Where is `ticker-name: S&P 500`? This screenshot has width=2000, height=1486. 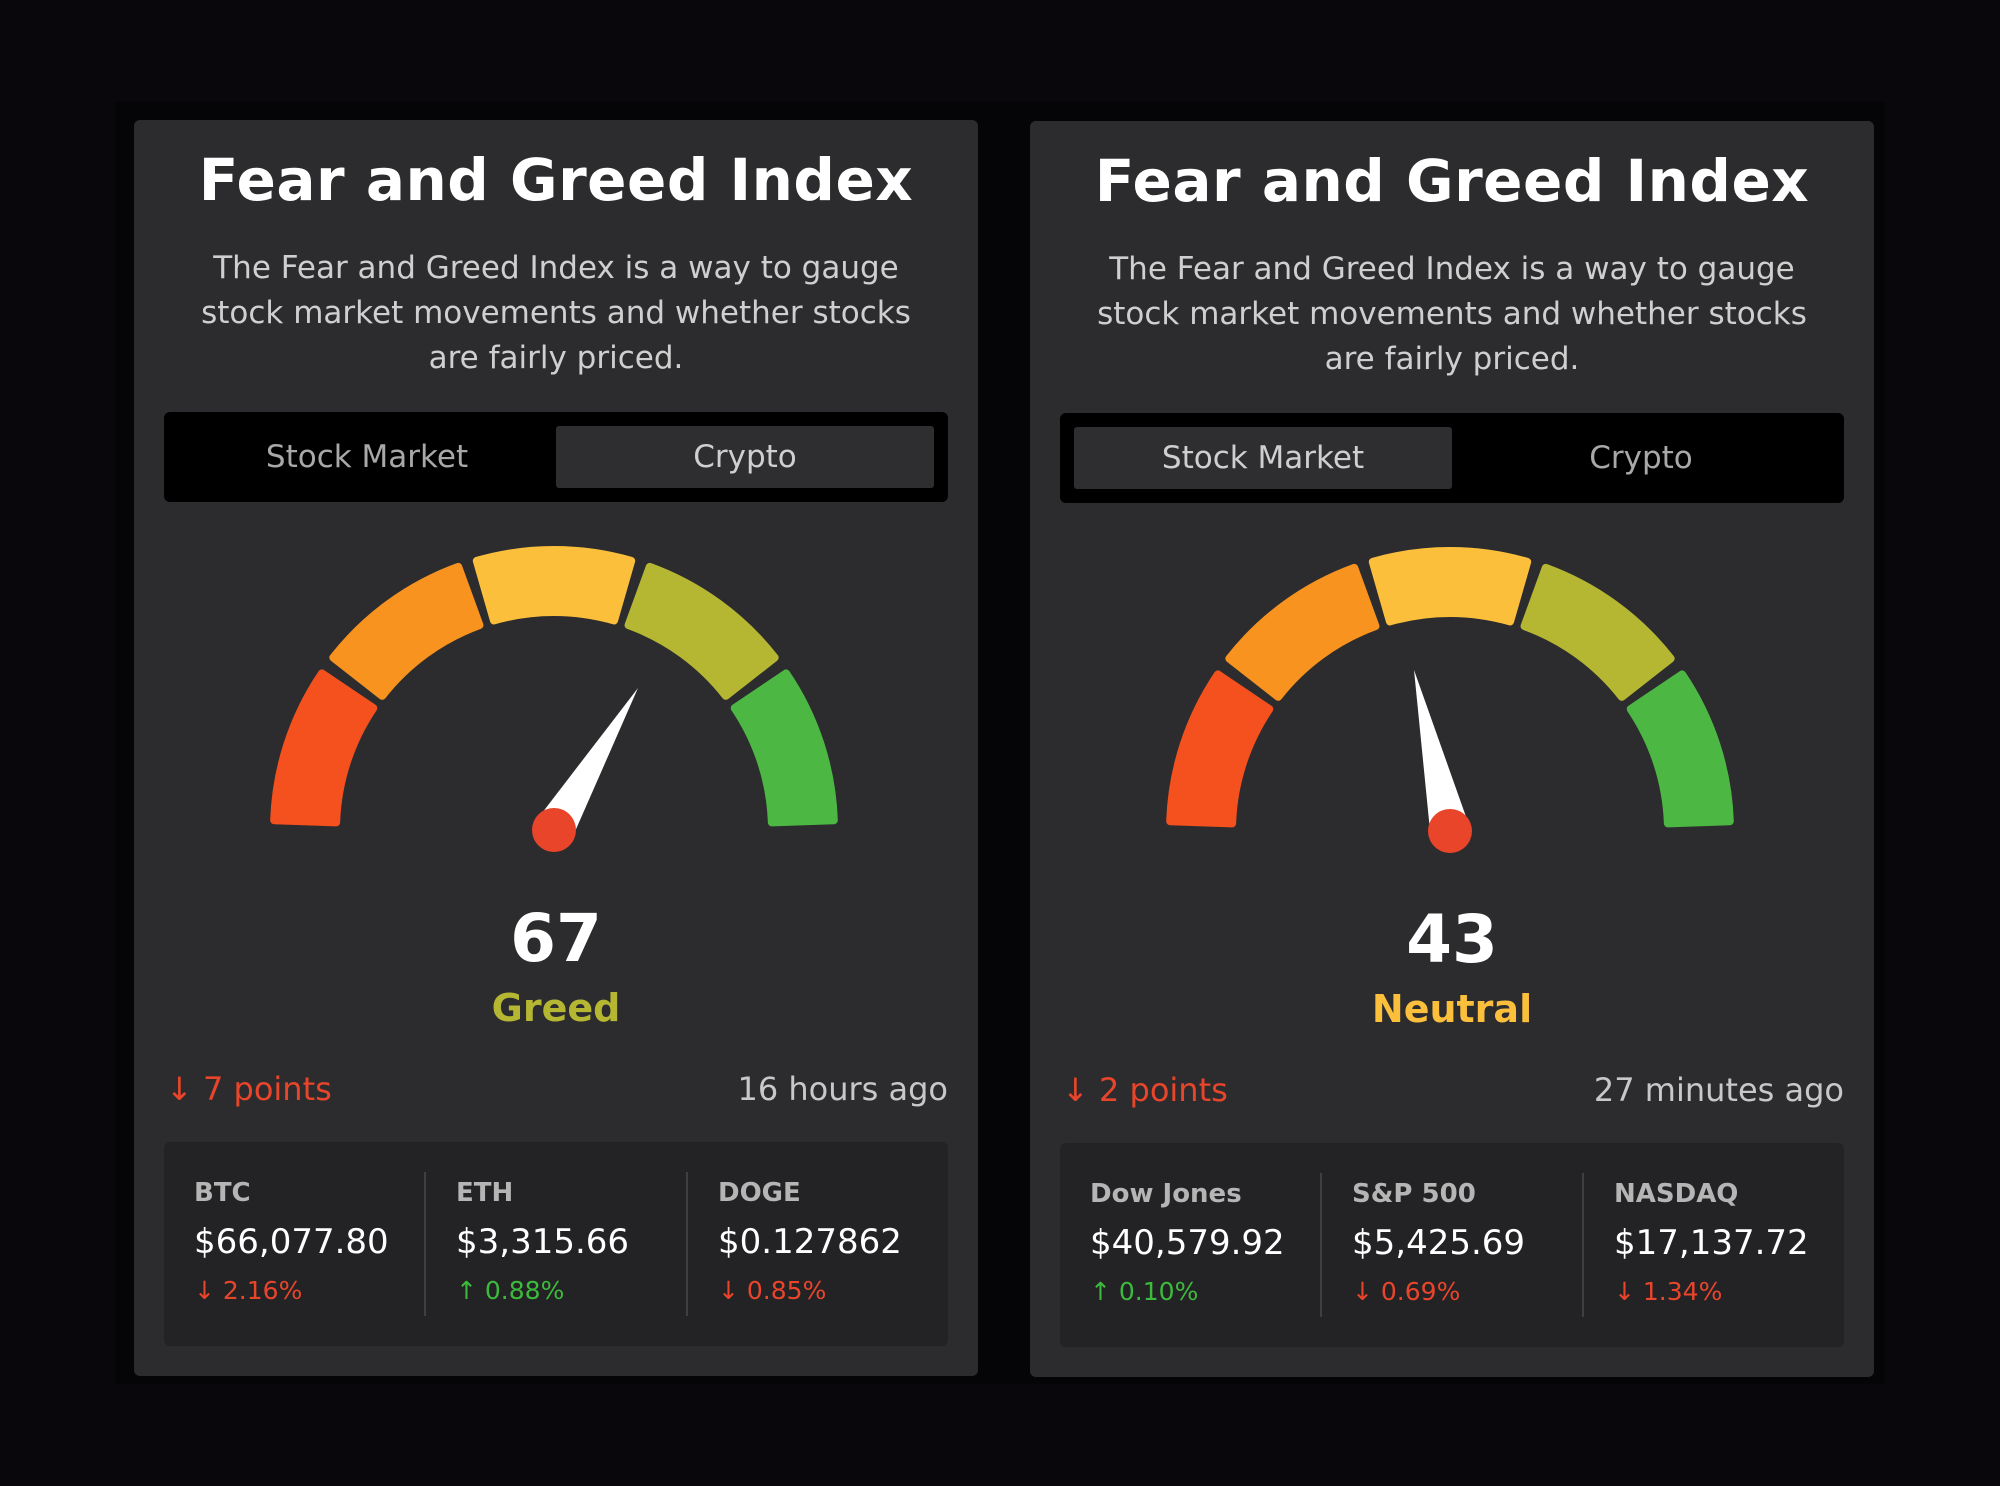 ticker-name: S&P 500 is located at coordinates (1414, 1194).